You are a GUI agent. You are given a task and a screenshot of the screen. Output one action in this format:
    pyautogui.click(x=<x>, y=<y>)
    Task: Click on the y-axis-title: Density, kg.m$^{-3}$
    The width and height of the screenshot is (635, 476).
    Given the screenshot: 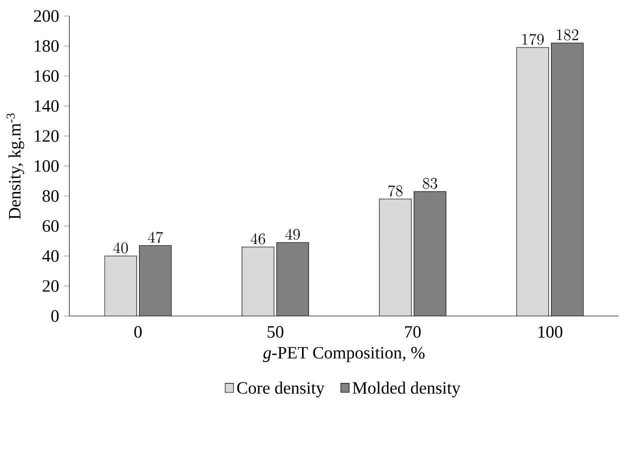 What is the action you would take?
    pyautogui.click(x=15, y=166)
    